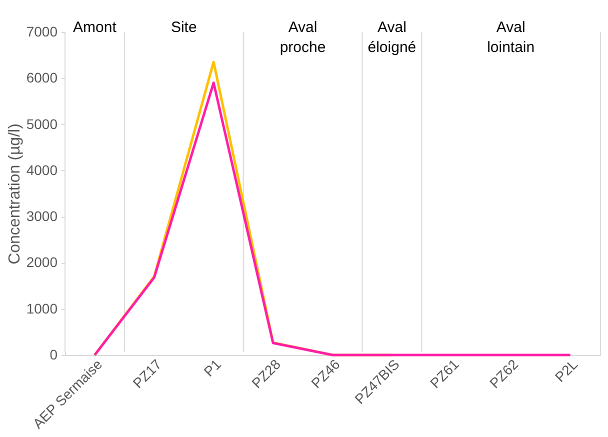 The width and height of the screenshot is (608, 437). Describe the element at coordinates (392, 37) in the screenshot. I see `band-label: Aval éloigné` at that location.